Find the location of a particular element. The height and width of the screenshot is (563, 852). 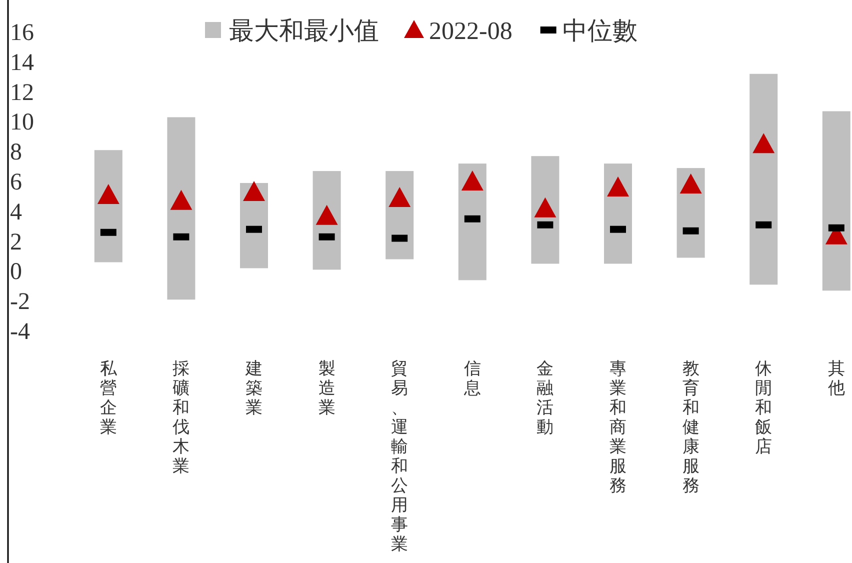

legend-label: 最大和最小值 is located at coordinates (304, 31).